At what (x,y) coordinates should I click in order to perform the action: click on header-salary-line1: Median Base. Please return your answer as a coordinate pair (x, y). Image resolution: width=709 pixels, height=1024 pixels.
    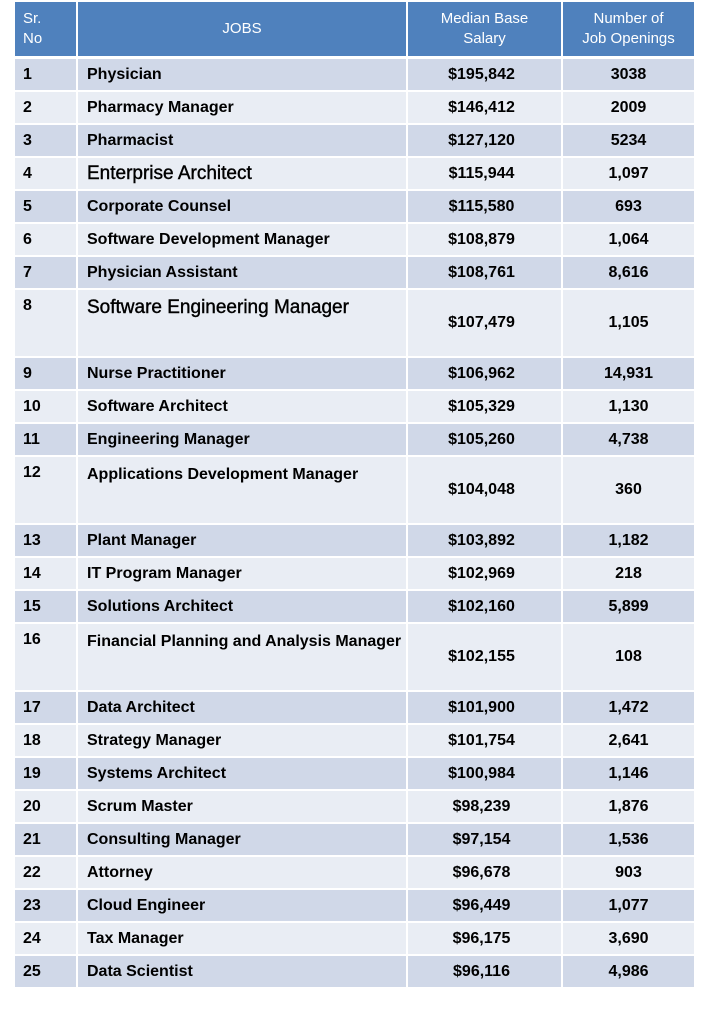
    Looking at the image, I should click on (484, 18).